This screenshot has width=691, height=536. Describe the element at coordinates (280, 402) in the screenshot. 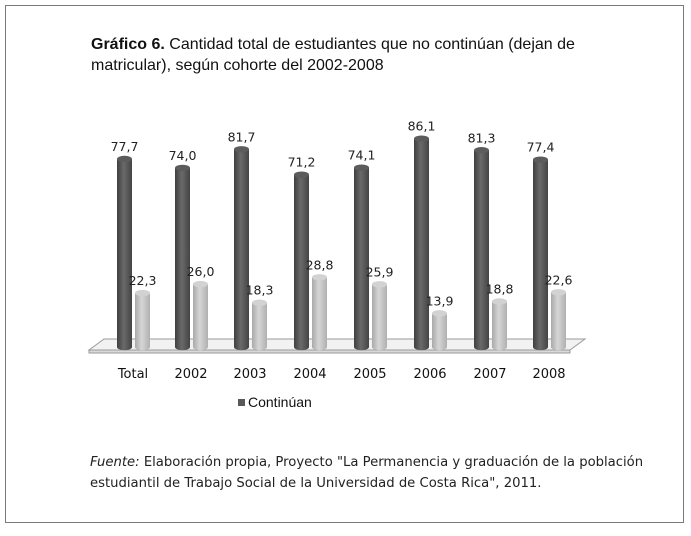

I see `legend-label: Continúan` at that location.